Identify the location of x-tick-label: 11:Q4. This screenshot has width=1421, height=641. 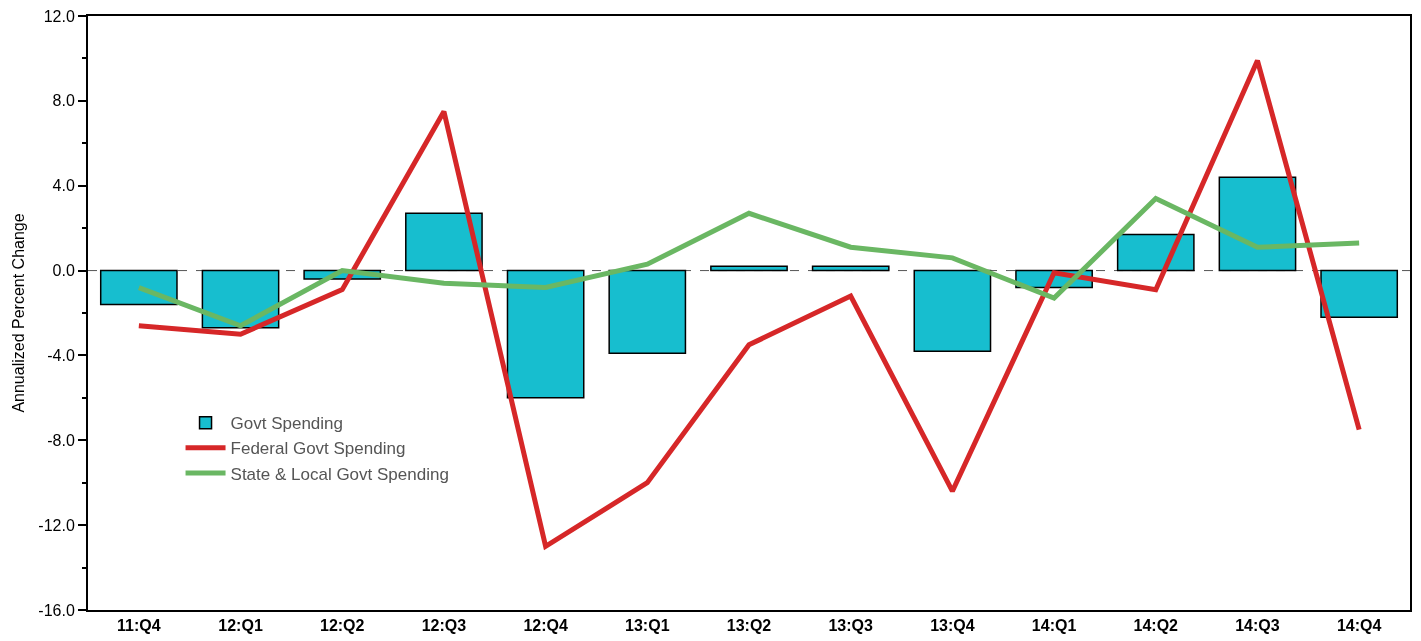
(139, 626).